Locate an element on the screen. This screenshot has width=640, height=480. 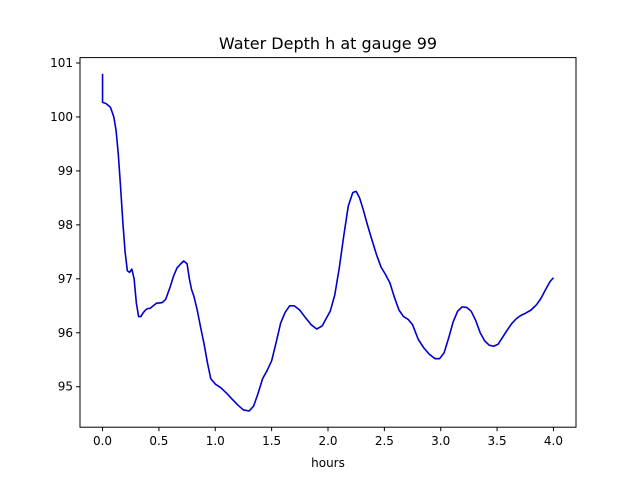
y-tick-label: 95 is located at coordinates (65, 387).